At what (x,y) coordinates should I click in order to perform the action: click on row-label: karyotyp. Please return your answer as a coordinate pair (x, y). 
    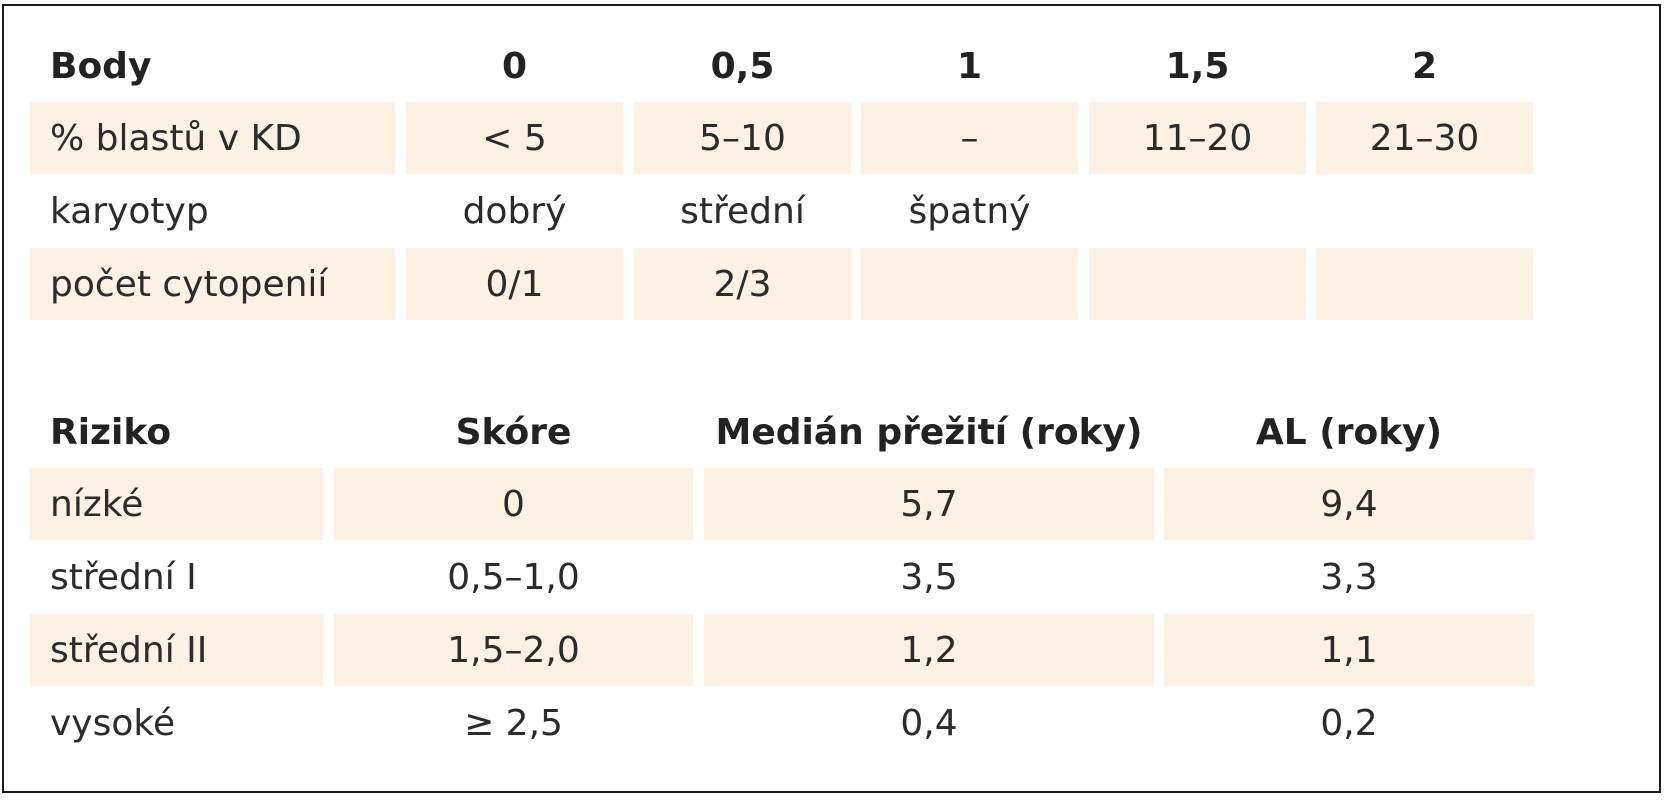
    Looking at the image, I should click on (129, 211).